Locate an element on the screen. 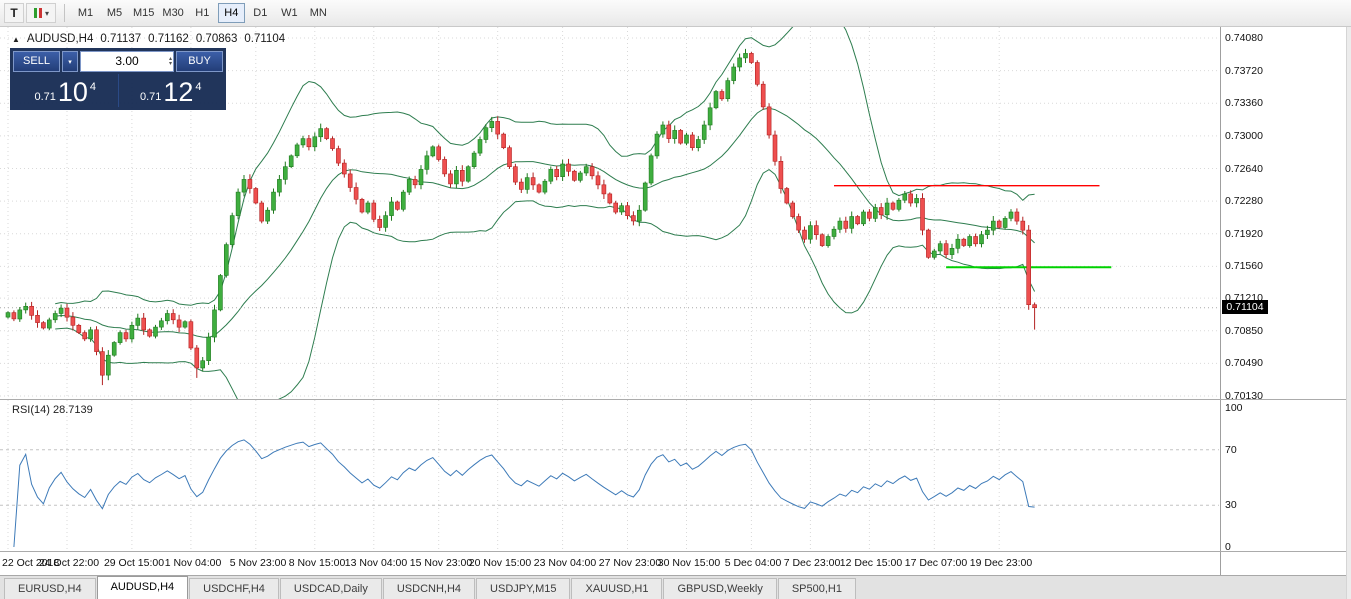 Image resolution: width=1351 pixels, height=599 pixels. time-axis-label: 20 Nov 15:00 is located at coordinates (500, 563).